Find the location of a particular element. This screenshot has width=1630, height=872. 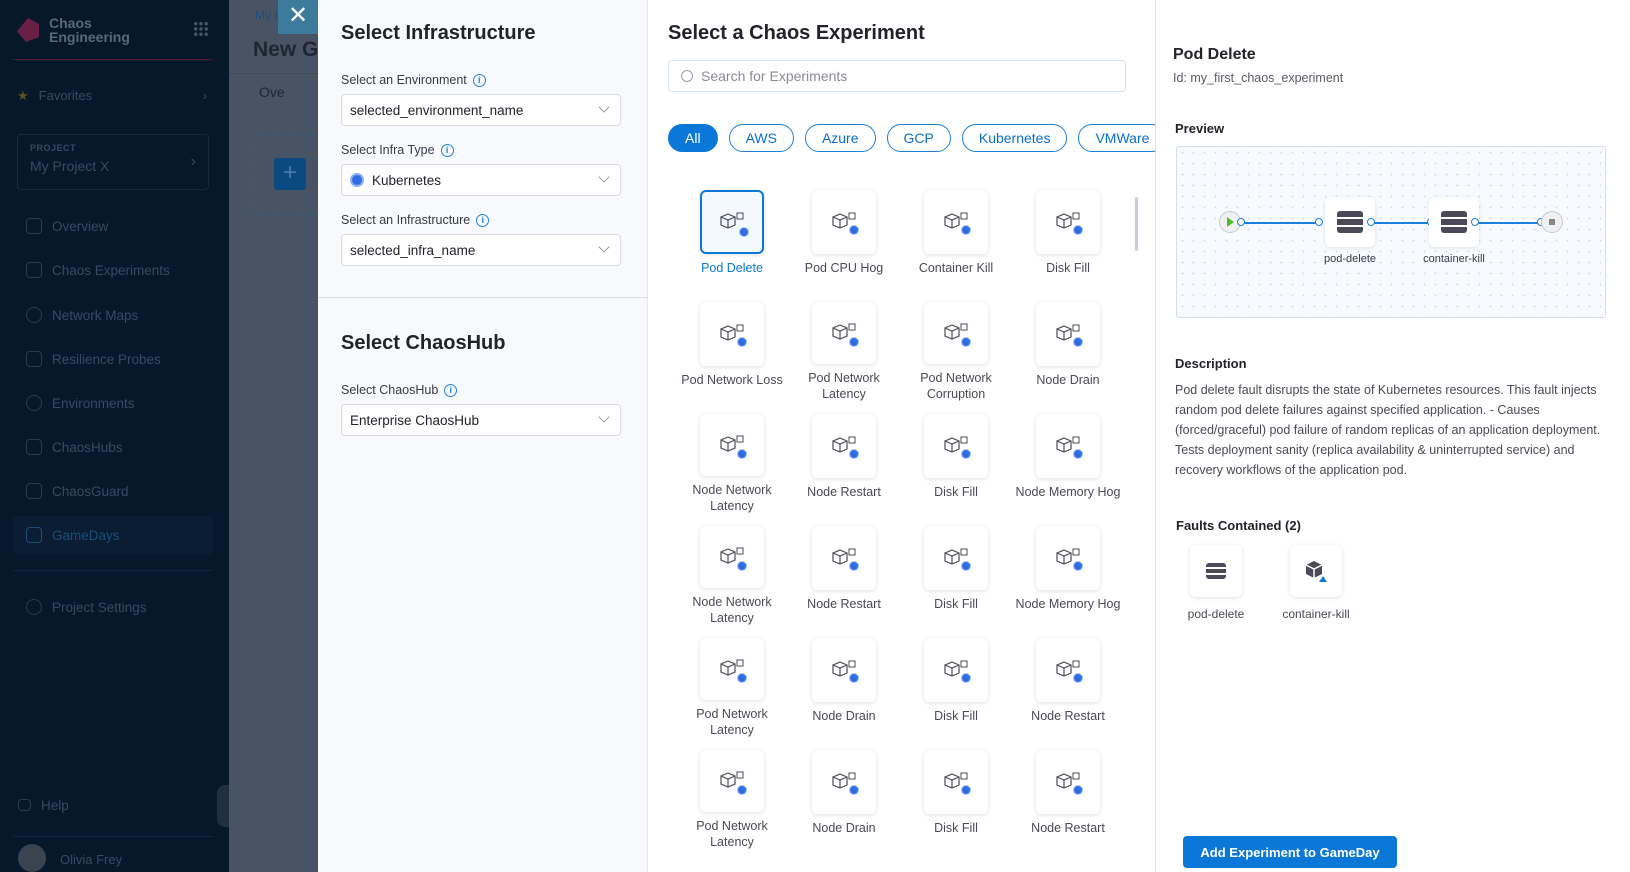

close-button: ✕ is located at coordinates (298, 17).